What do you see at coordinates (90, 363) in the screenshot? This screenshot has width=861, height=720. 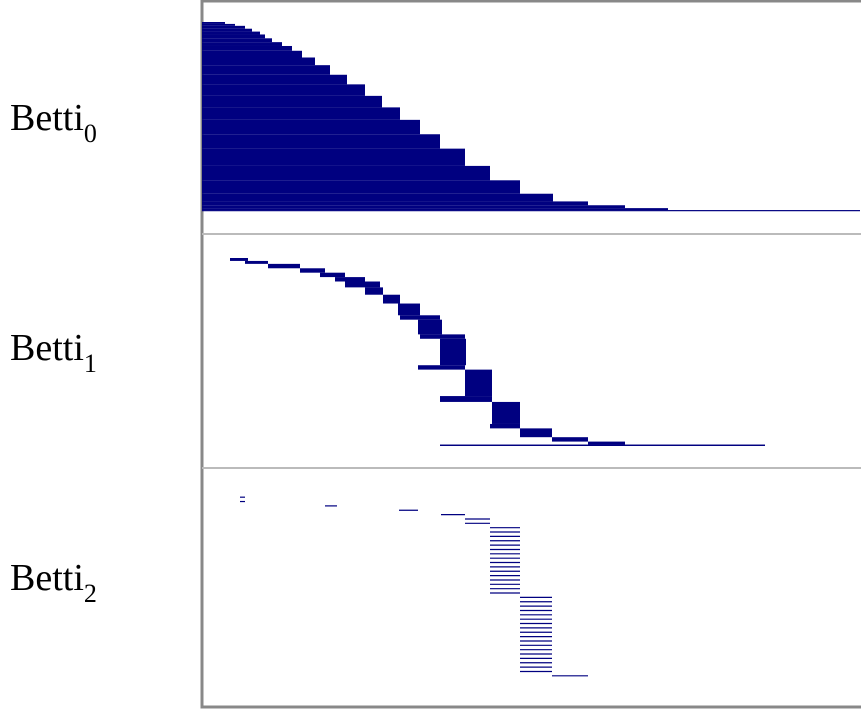 I see `label-subscript: 1` at bounding box center [90, 363].